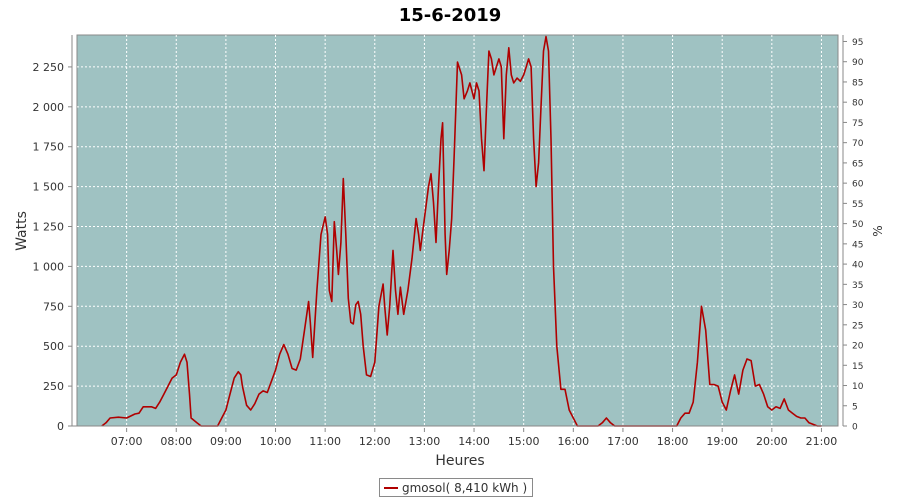  What do you see at coordinates (623, 441) in the screenshot?
I see `x-tick-label: 17:00` at bounding box center [623, 441].